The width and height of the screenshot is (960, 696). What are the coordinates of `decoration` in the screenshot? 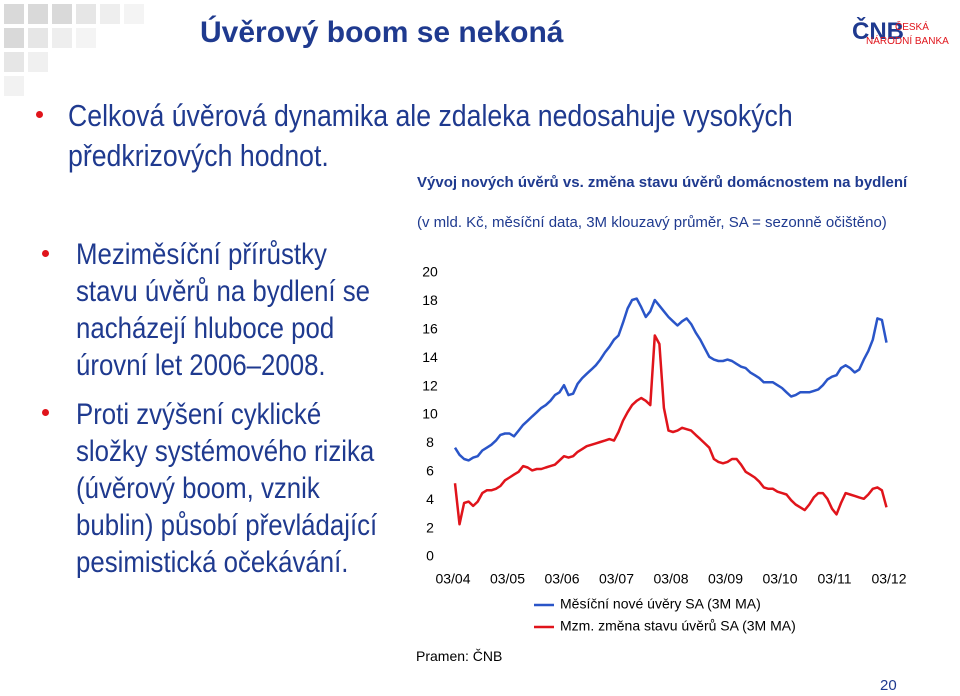 It's located at (74, 50).